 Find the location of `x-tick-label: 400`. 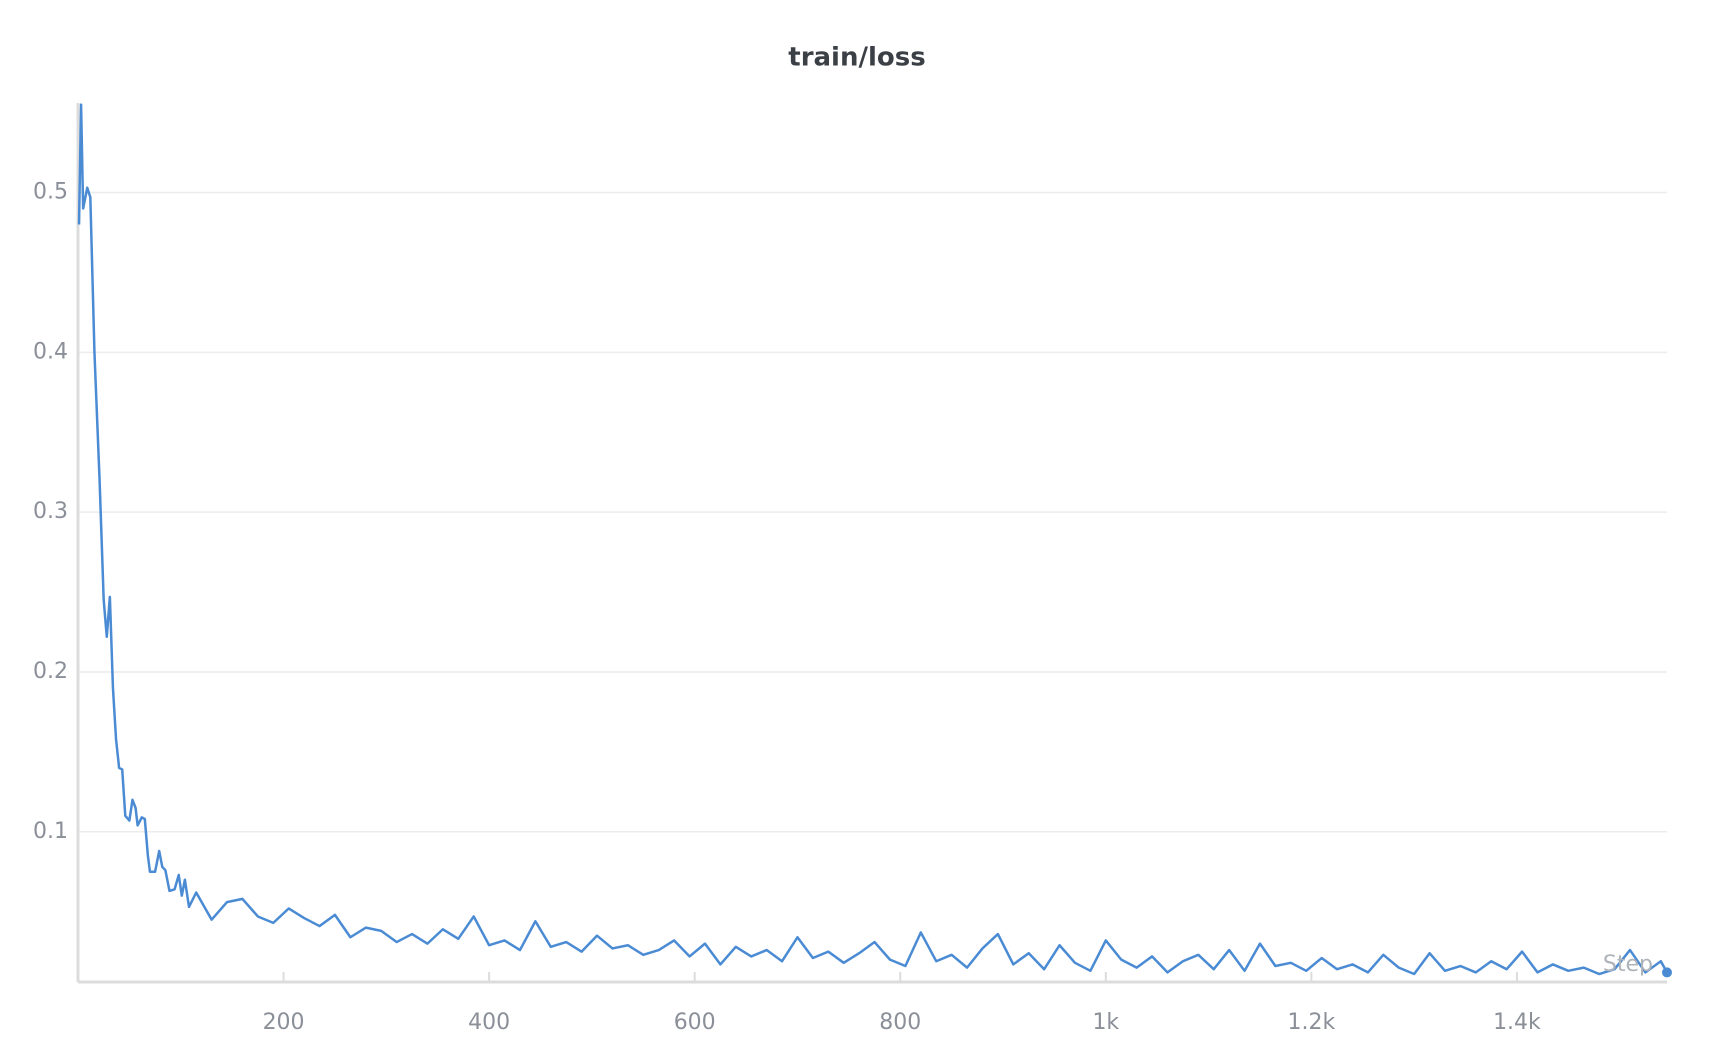

x-tick-label: 400 is located at coordinates (489, 1022).